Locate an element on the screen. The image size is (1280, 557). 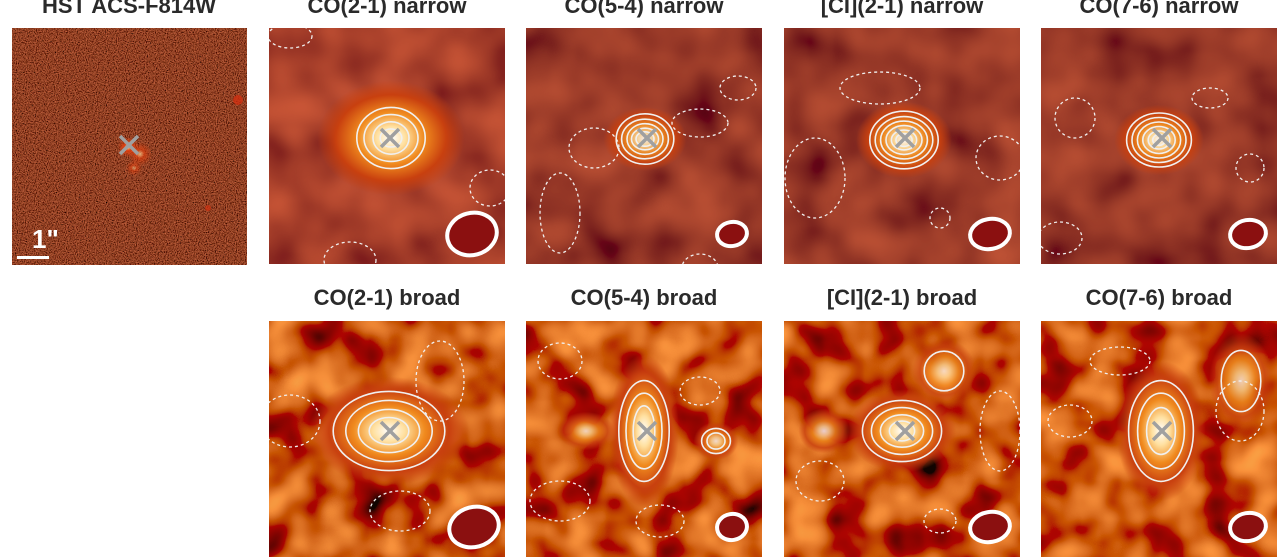
co21-broad-title: CO(2-1) broad is located at coordinates (387, 297).